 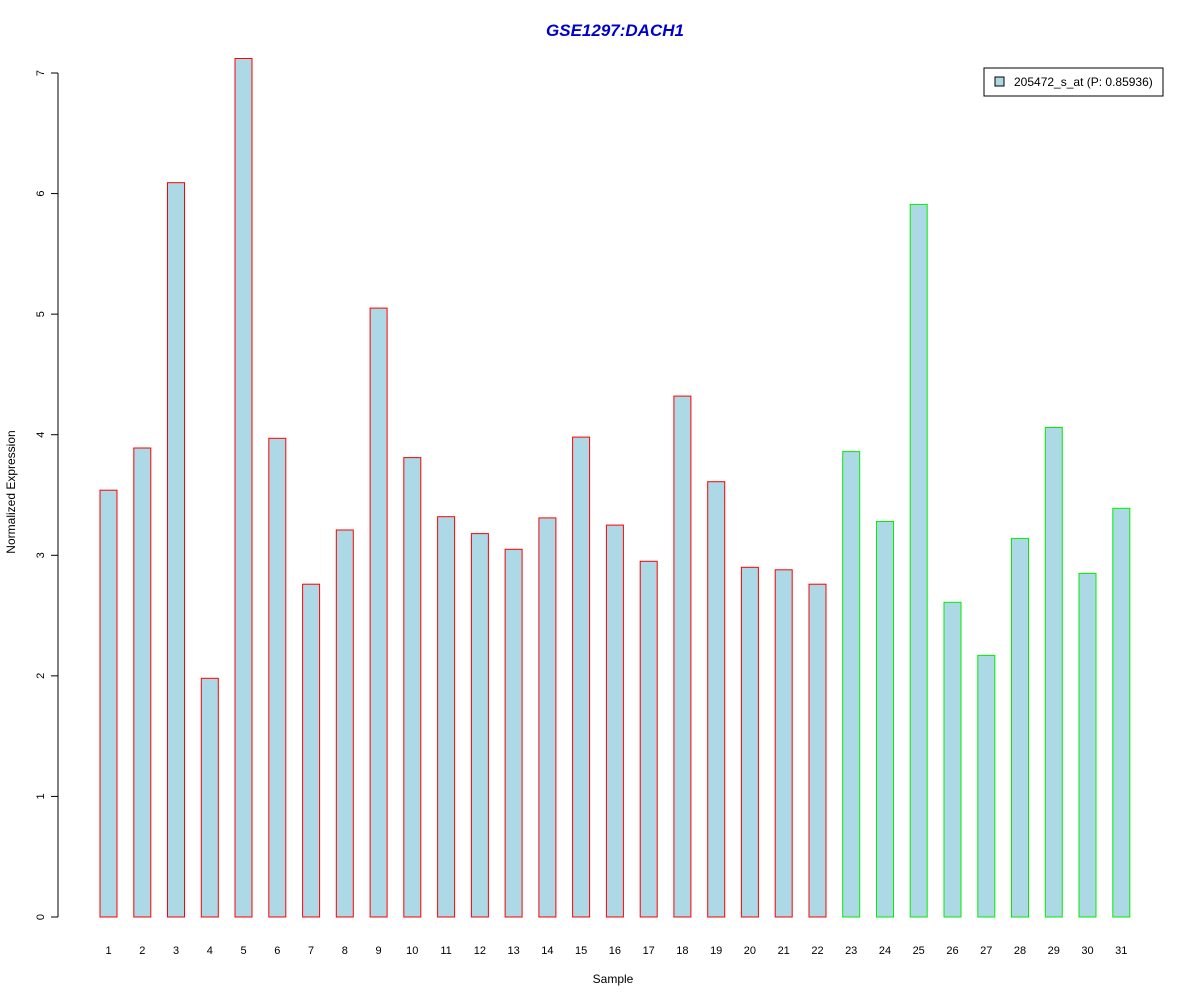 I want to click on x-tick-label: 1, so click(x=108, y=951).